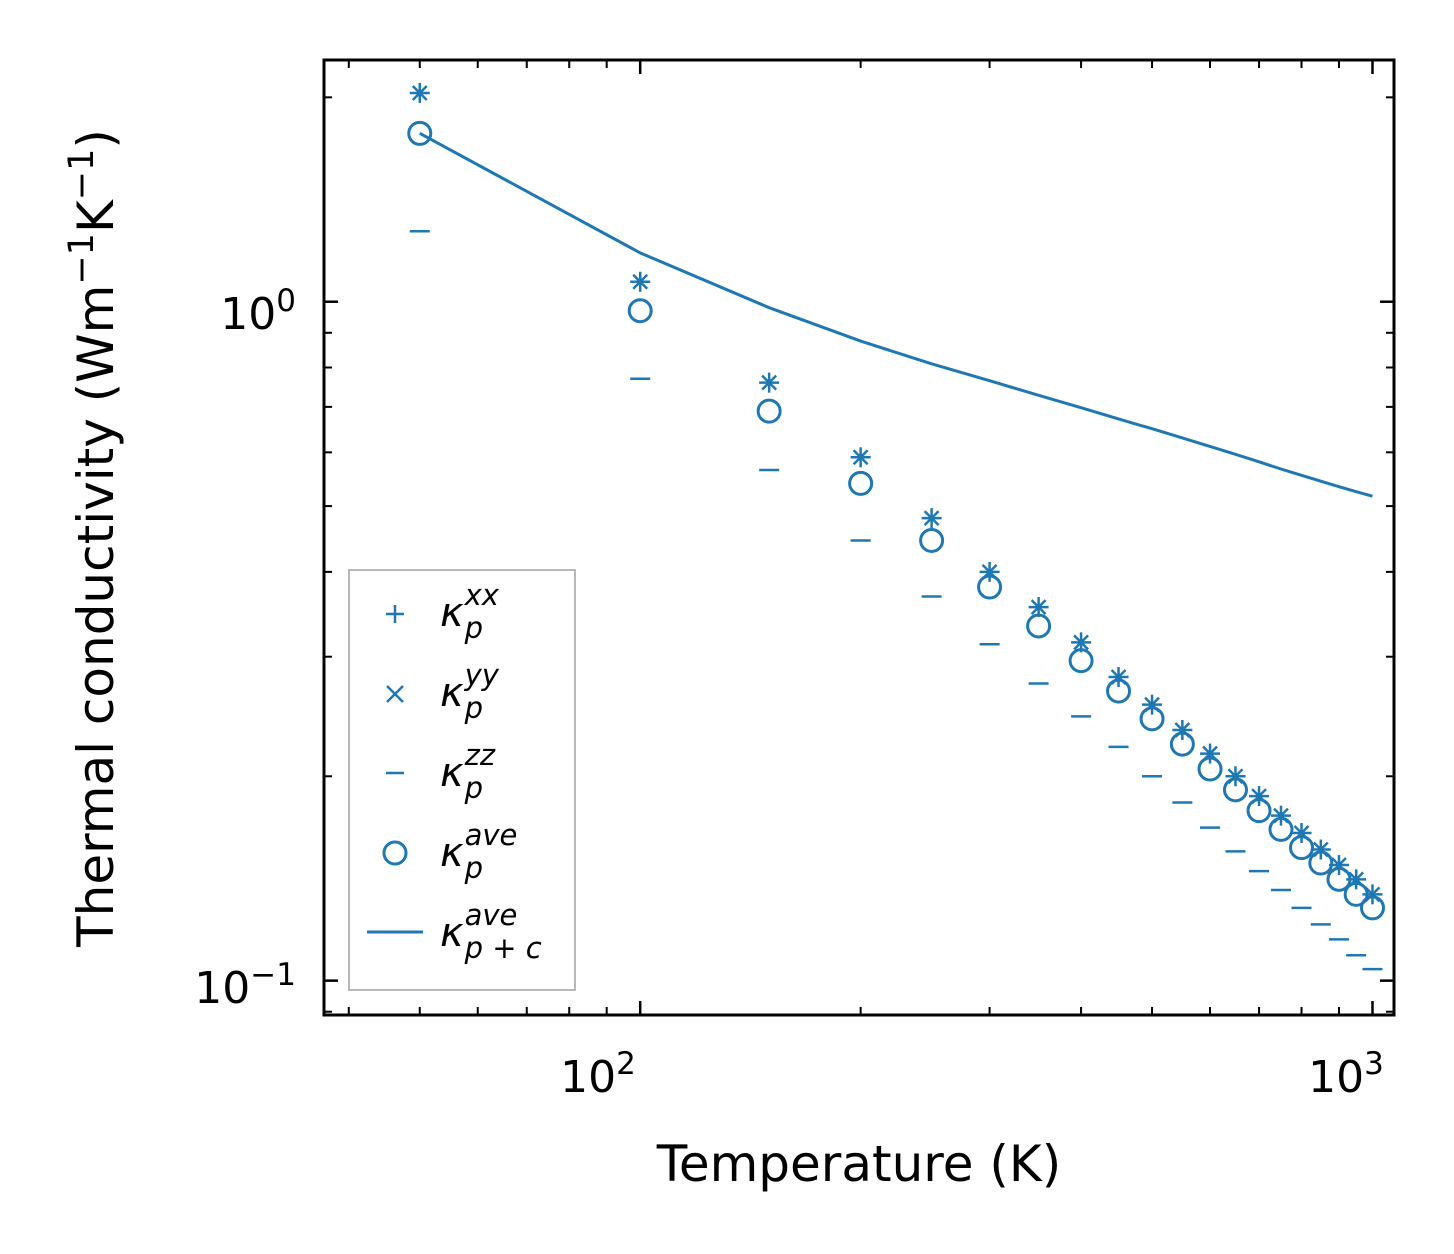 The image size is (1454, 1254). I want to click on legend: κpxx κpyy κpzz κpave κp + cave, so click(462, 780).